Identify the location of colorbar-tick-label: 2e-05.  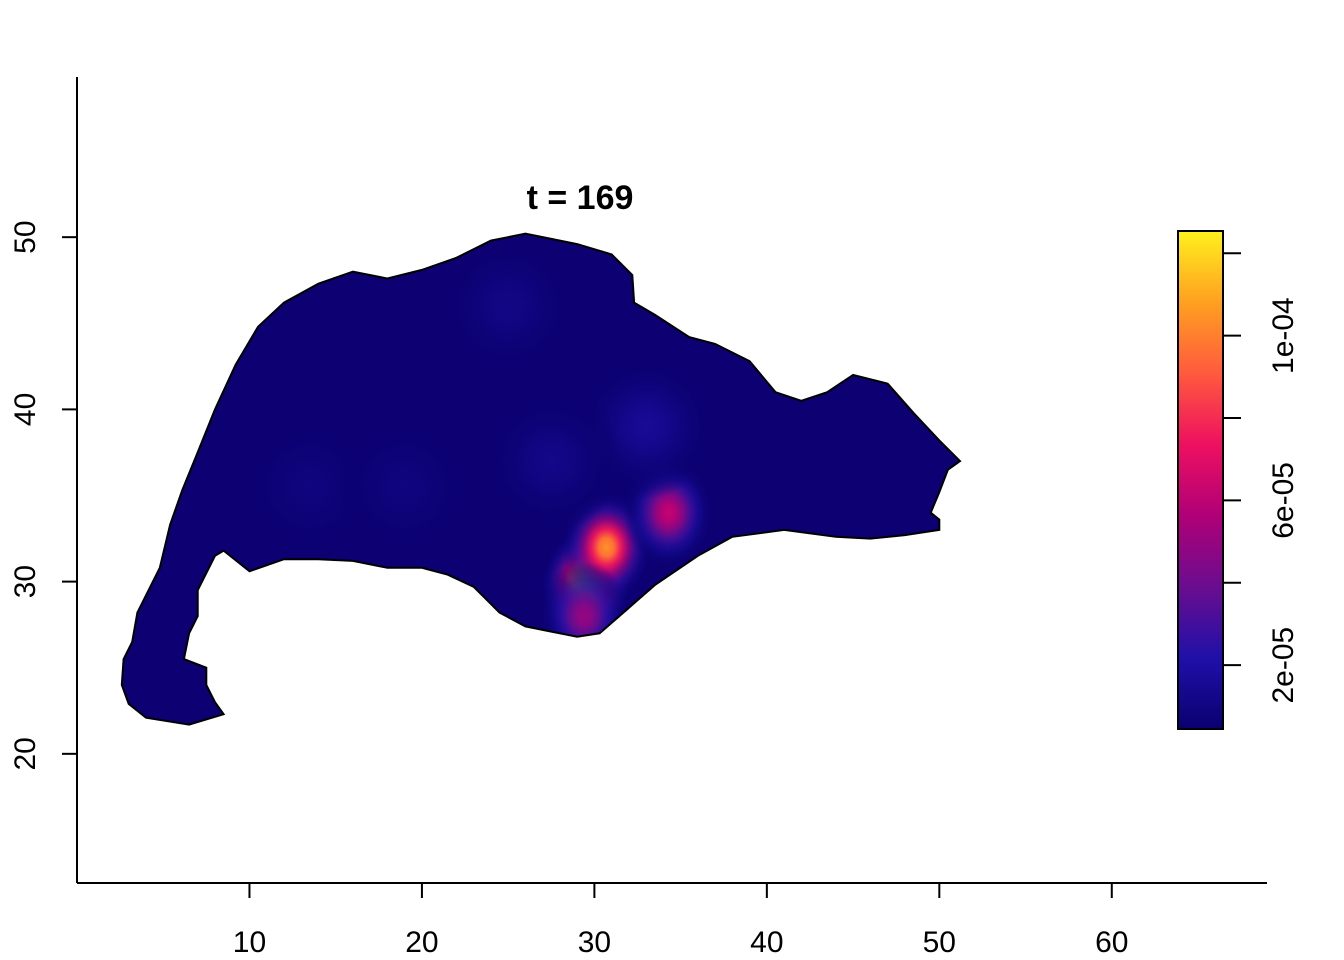
(1283, 665).